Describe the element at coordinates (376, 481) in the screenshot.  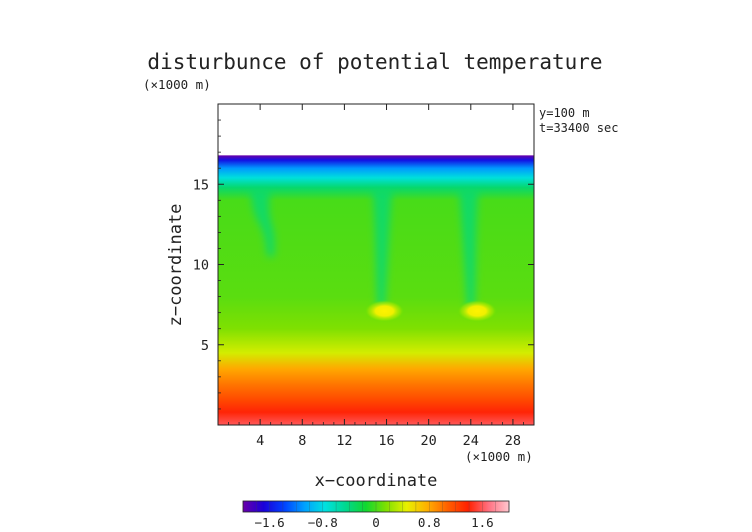
I see `x-axis-label: x−coordinate` at that location.